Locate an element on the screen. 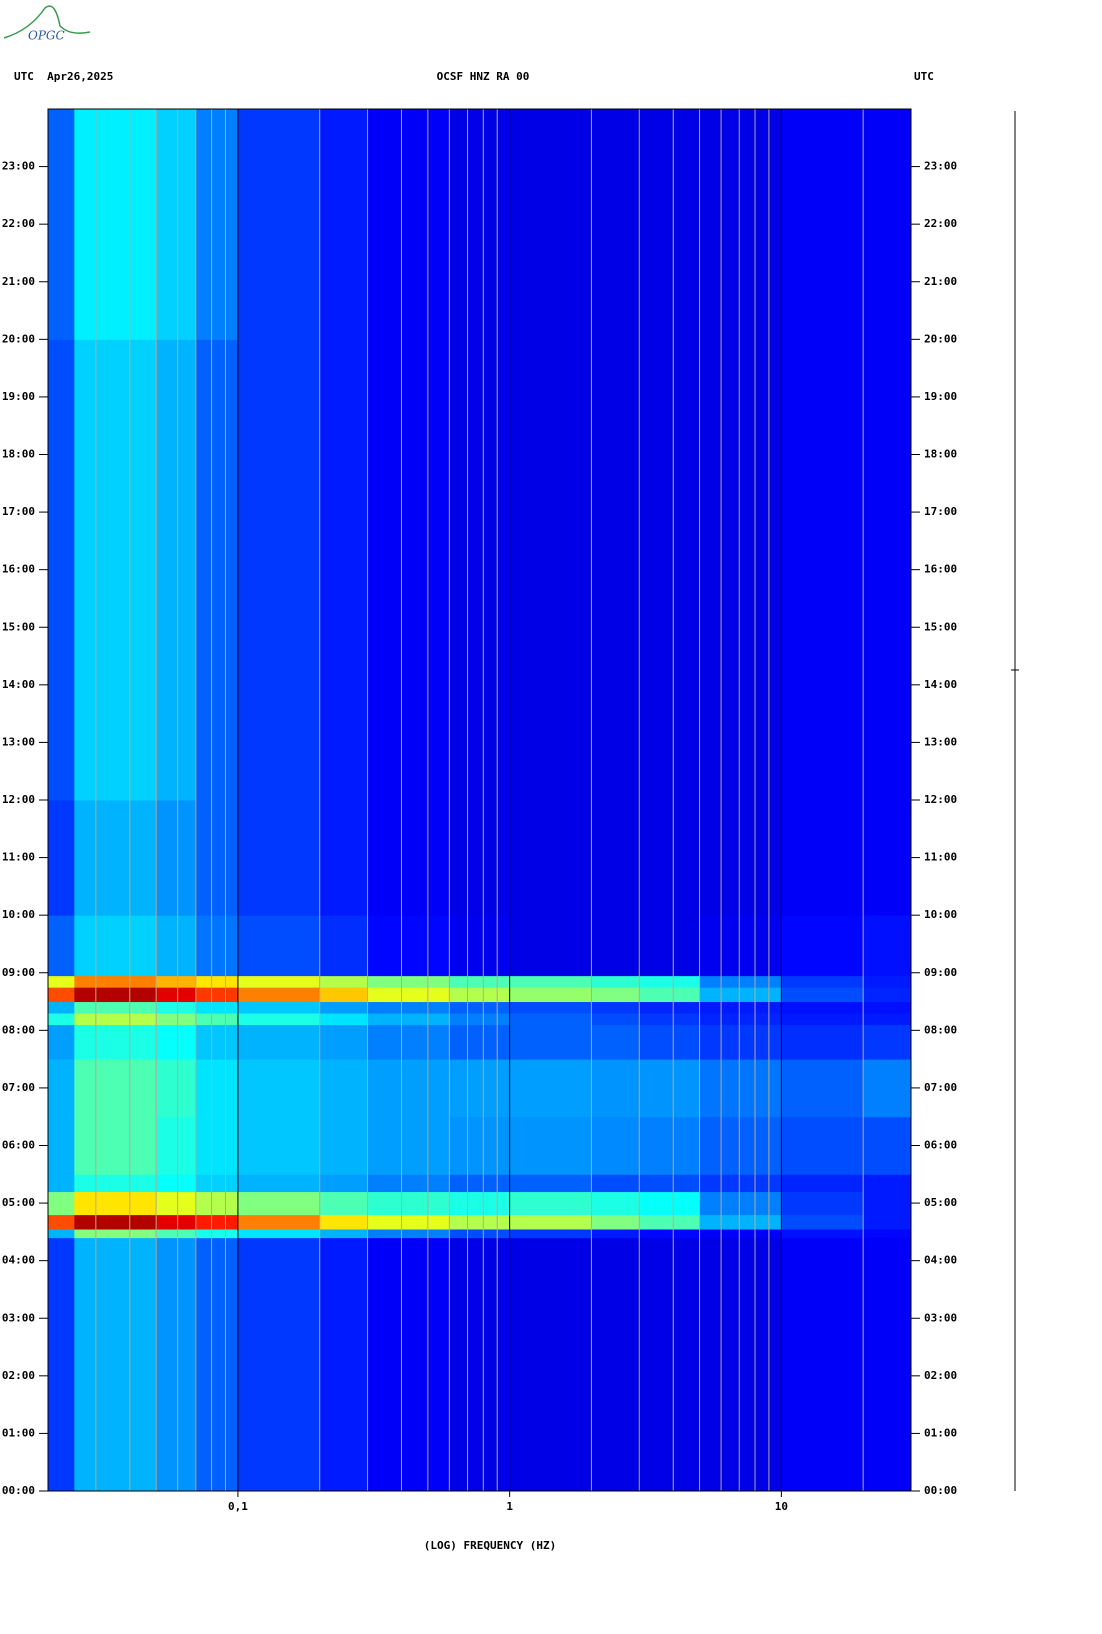 This screenshot has width=1102, height=1634. y-tick-label-right: 08:00 is located at coordinates (940, 1029).